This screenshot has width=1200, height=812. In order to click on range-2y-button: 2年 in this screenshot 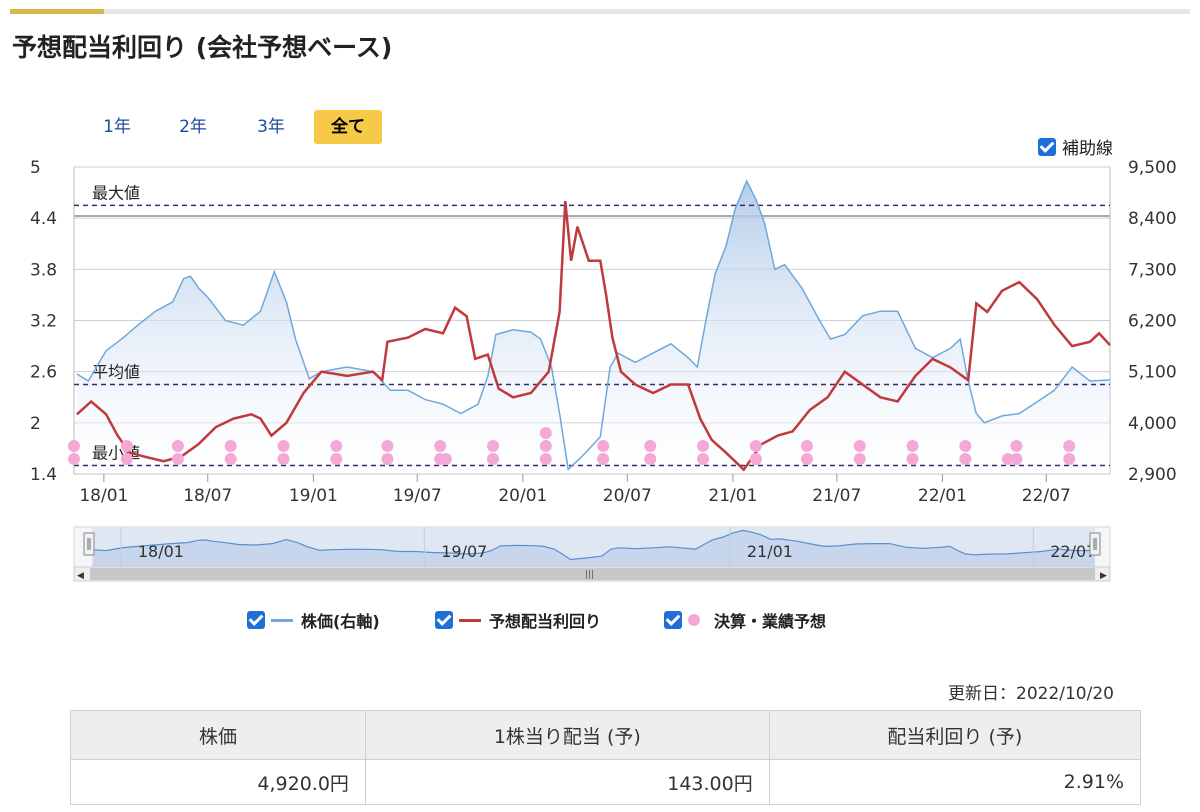, I will do `click(193, 127)`.